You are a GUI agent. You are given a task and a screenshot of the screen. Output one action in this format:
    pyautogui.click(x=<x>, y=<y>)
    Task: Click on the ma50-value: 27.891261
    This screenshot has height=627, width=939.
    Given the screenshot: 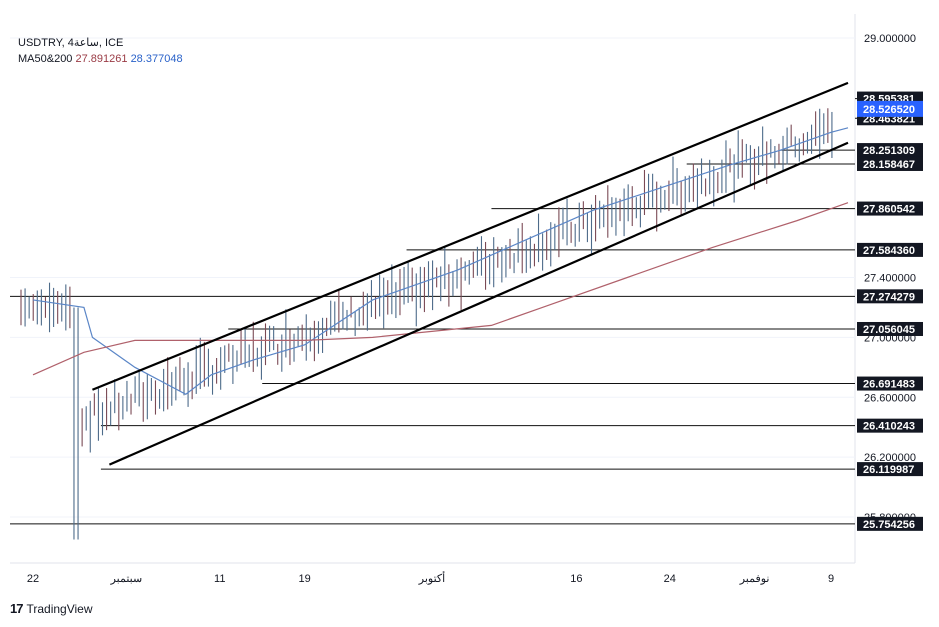 What is the action you would take?
    pyautogui.click(x=101, y=59)
    